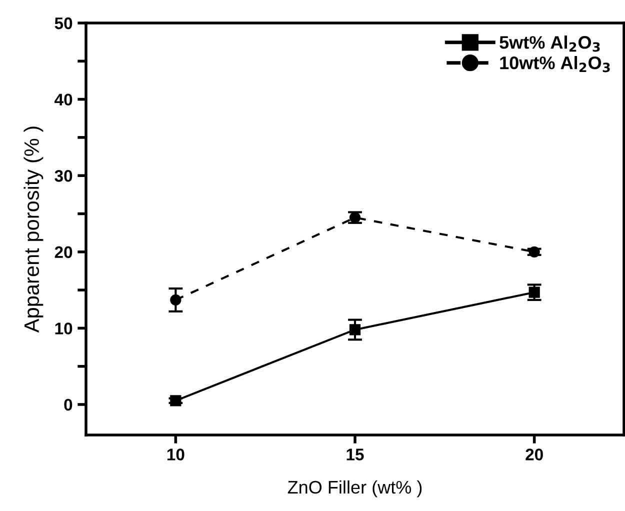 The image size is (625, 511). What do you see at coordinates (550, 44) in the screenshot?
I see `legend-label: 5wt% Al$_{2}$O$_{3}$` at bounding box center [550, 44].